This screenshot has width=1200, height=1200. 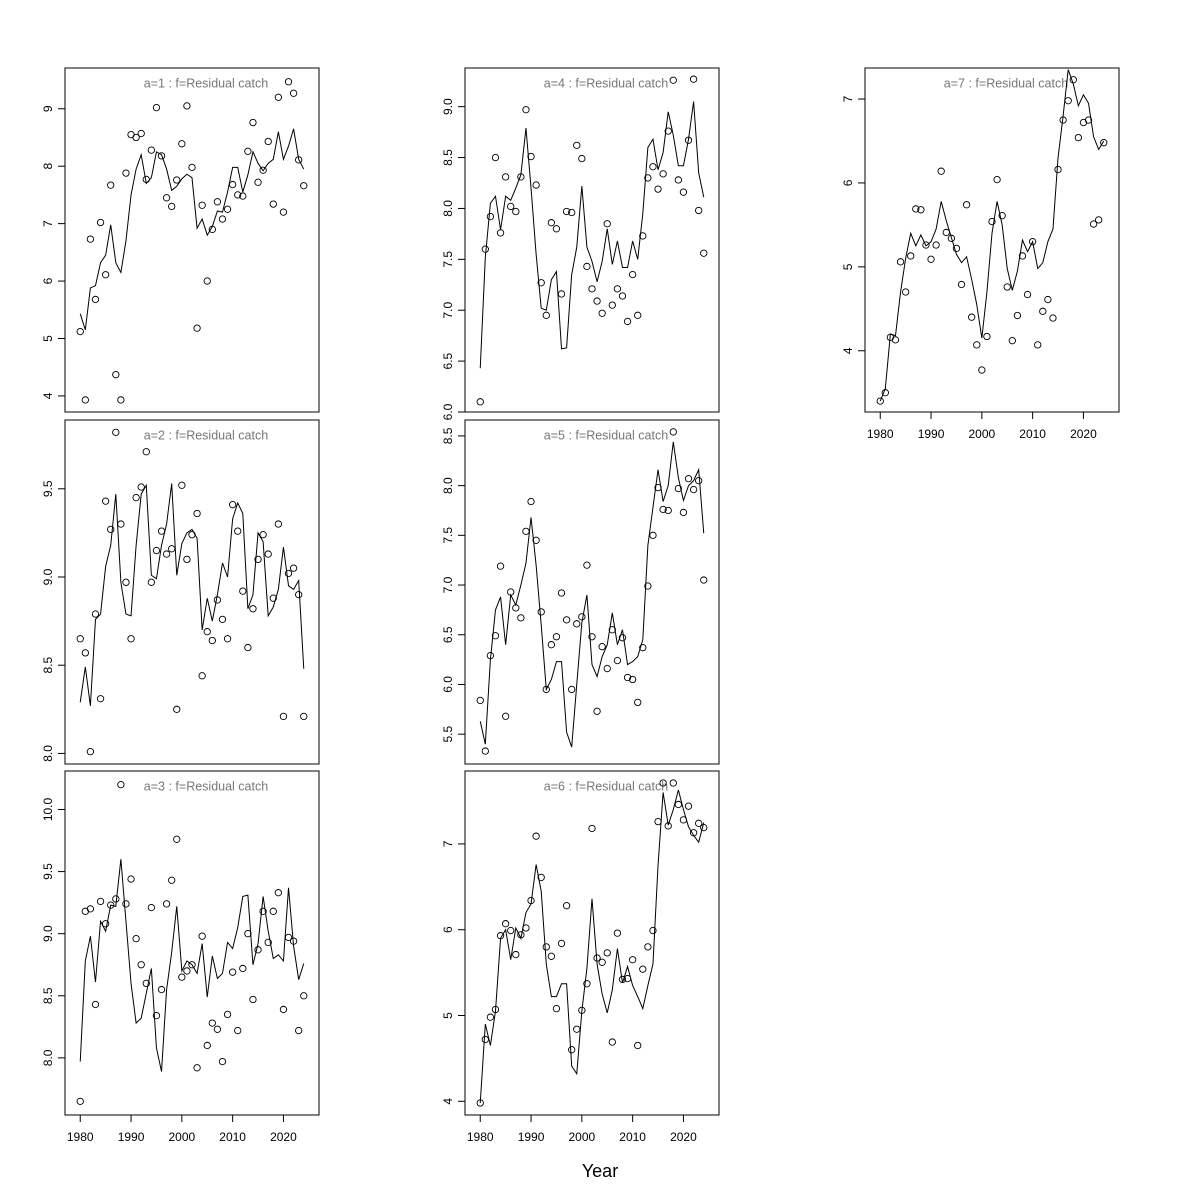 What do you see at coordinates (206, 83) in the screenshot?
I see `panel-title: a=1 : f=Residual catch` at bounding box center [206, 83].